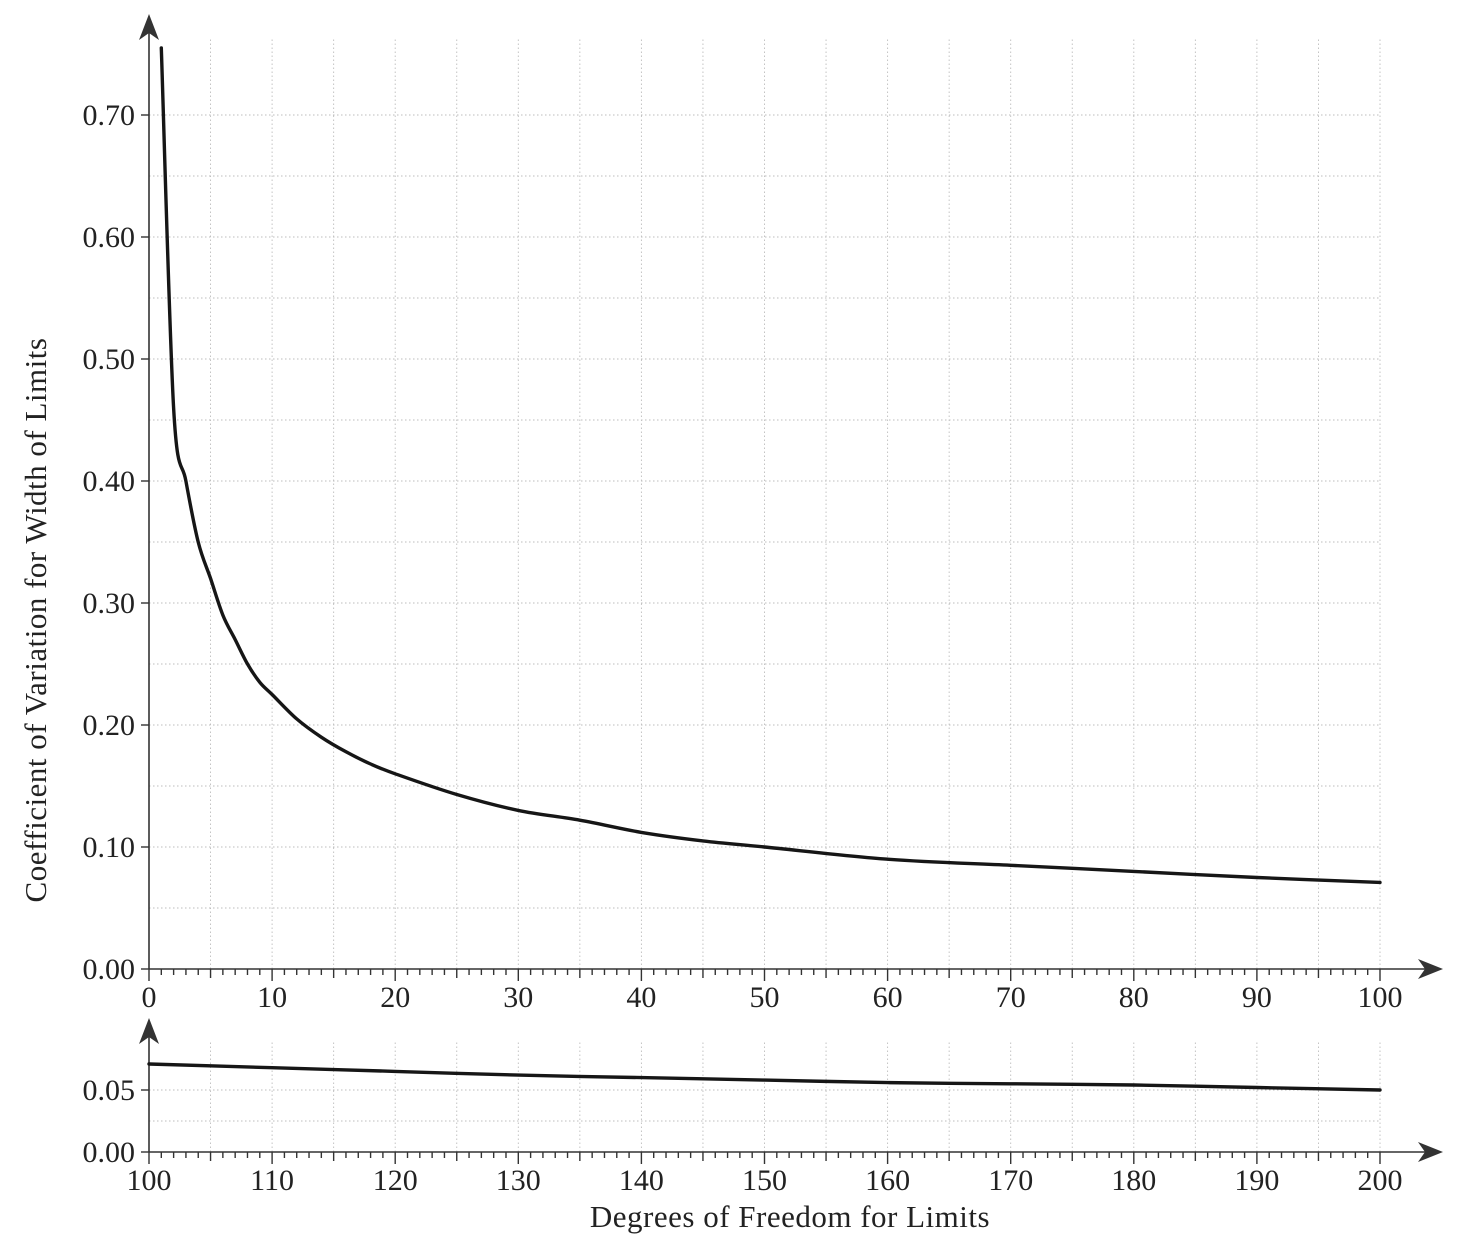 This screenshot has width=1458, height=1250. I want to click on top-x-tick-label: 90, so click(1257, 997).